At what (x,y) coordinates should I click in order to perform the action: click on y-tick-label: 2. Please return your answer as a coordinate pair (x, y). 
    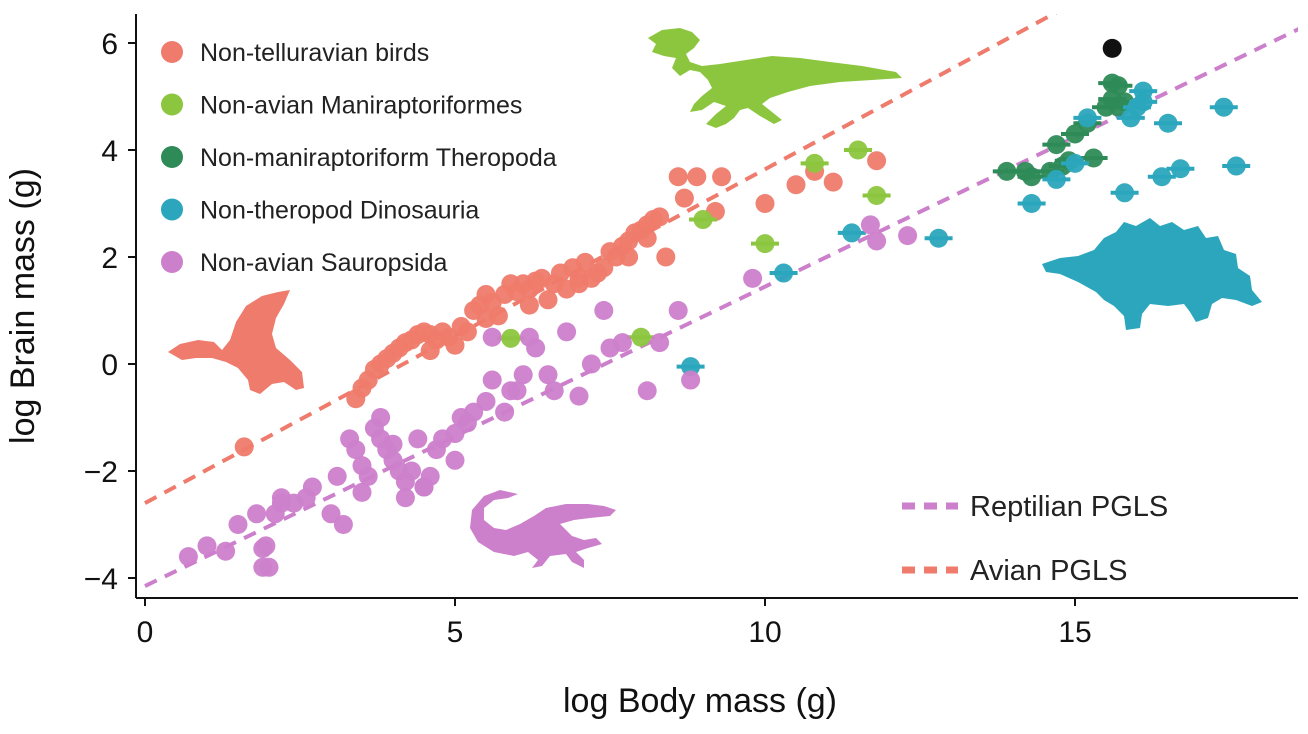
    Looking at the image, I should click on (109, 258).